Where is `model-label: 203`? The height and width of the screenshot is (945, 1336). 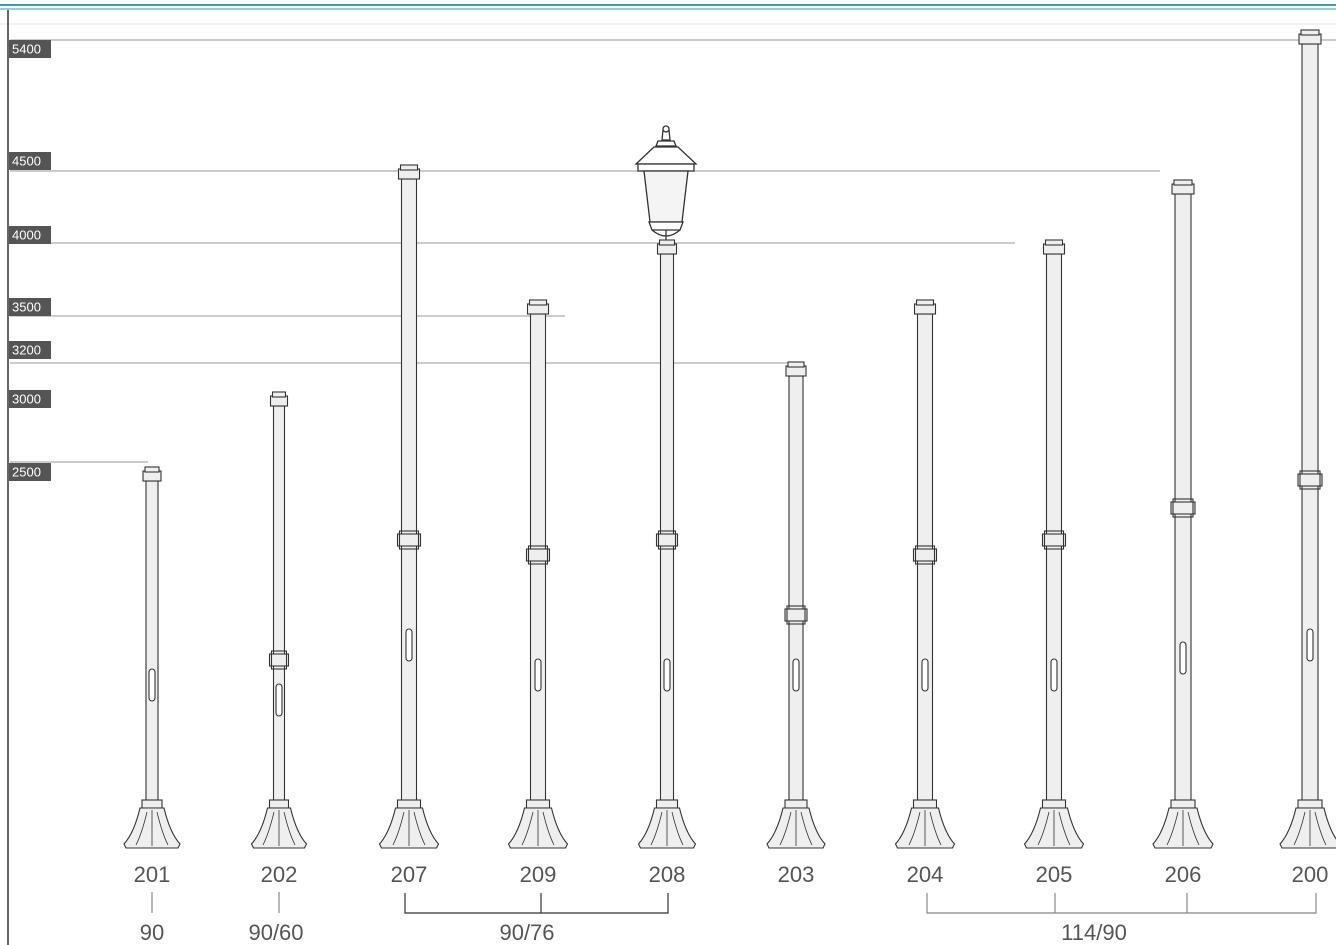
model-label: 203 is located at coordinates (796, 874).